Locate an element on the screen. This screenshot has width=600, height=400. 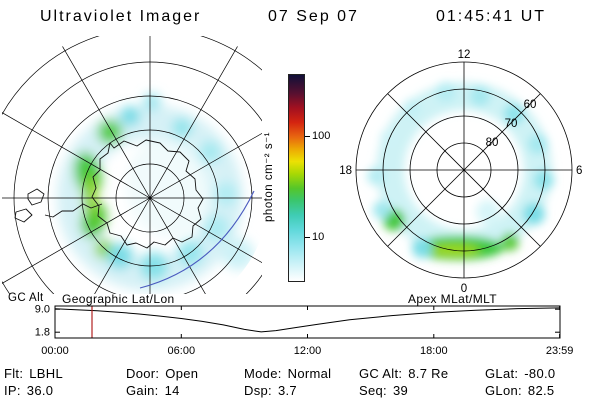
date-display: 07 Sep 07 is located at coordinates (313, 16).